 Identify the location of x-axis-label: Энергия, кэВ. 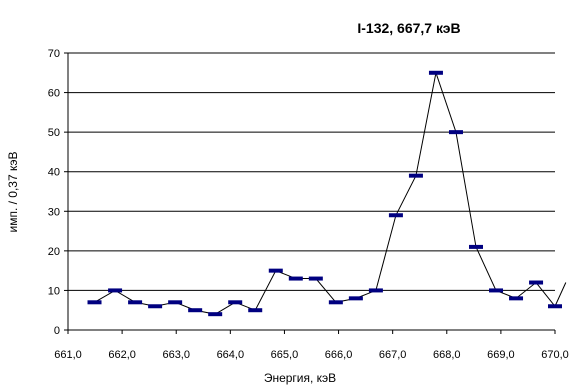
(300, 378).